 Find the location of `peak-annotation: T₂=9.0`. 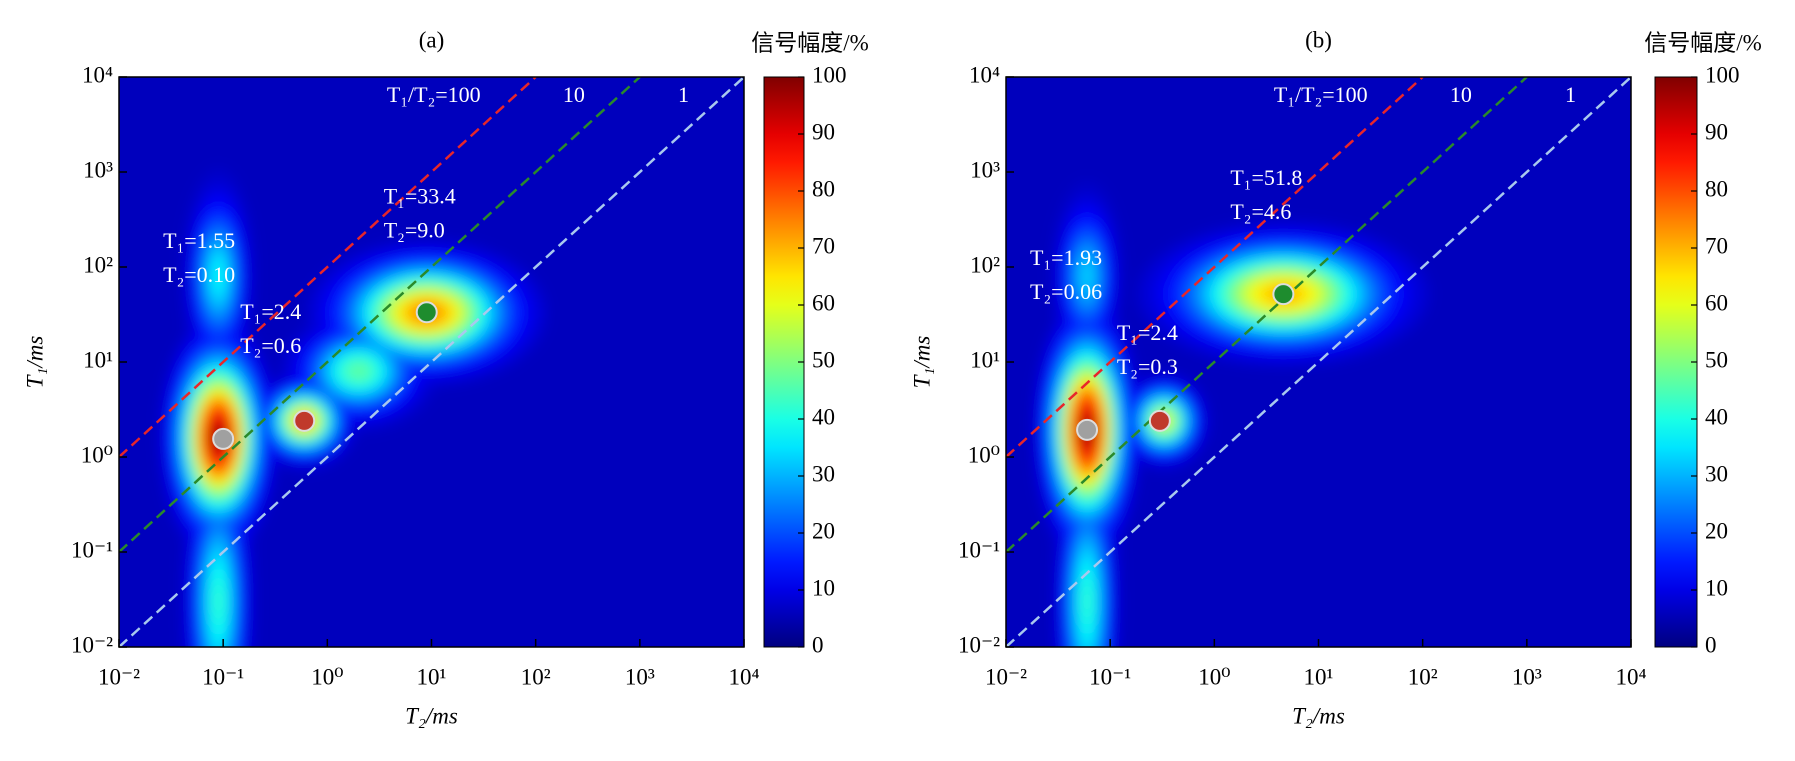

peak-annotation: T₂=9.0 is located at coordinates (414, 229).